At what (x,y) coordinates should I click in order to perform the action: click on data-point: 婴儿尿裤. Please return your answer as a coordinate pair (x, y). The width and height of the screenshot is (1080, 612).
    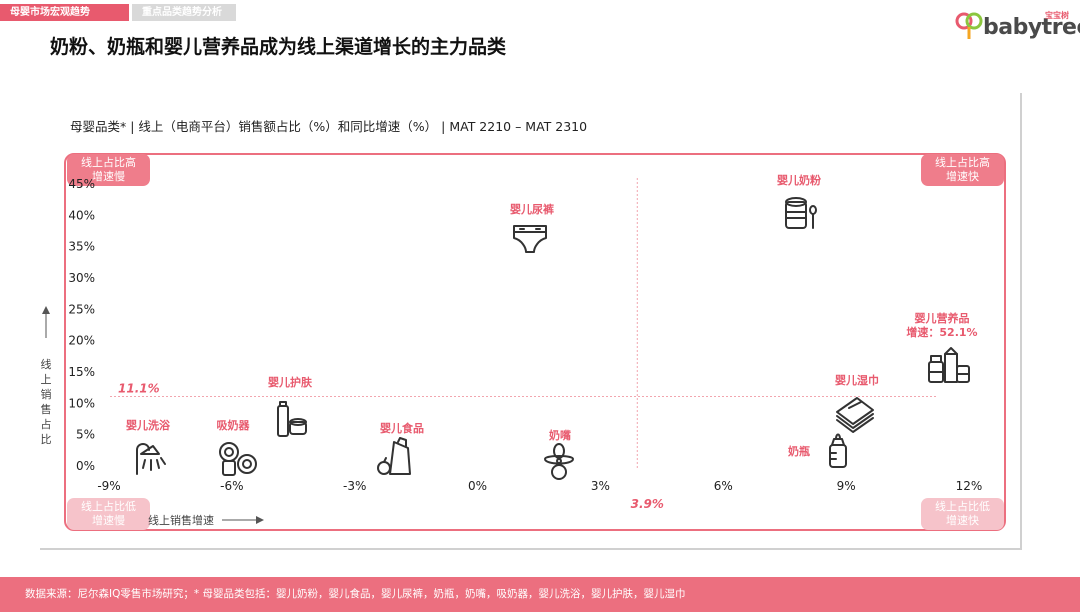
    Looking at the image, I should click on (532, 227).